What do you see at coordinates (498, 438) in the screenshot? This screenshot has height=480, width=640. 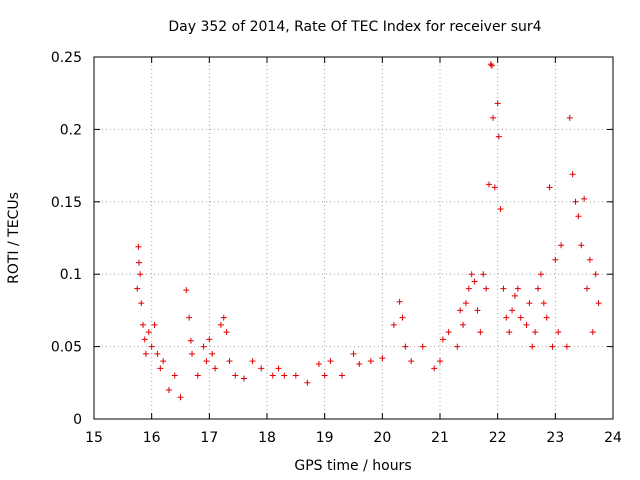 I see `x-tick-label: 22` at bounding box center [498, 438].